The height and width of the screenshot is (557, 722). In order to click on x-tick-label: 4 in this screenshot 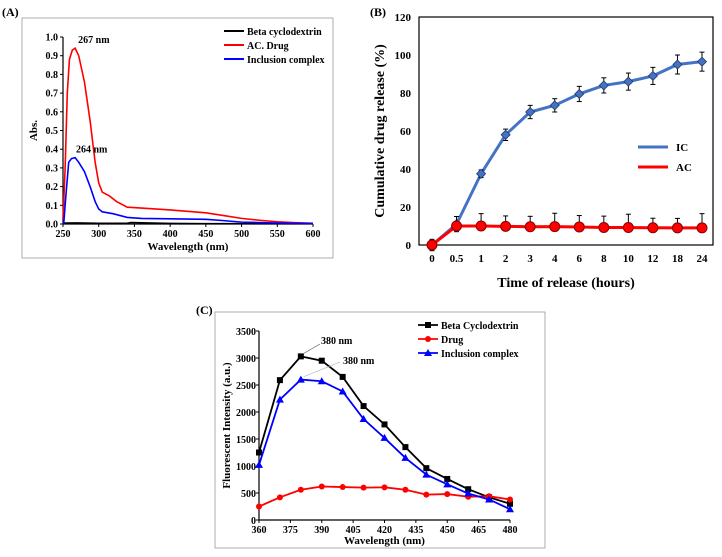, I will do `click(555, 259)`.